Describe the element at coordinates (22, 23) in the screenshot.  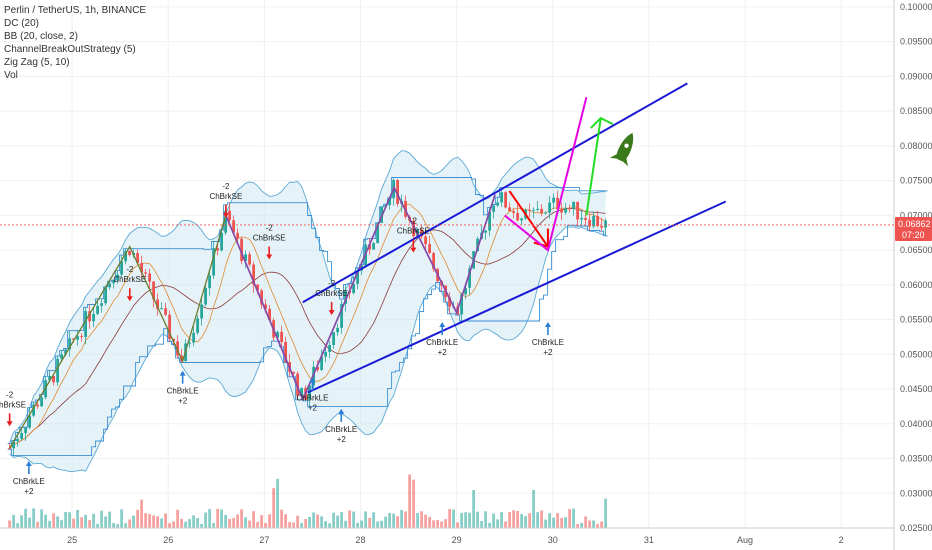
I see `indicator-dc: DC (20)` at that location.